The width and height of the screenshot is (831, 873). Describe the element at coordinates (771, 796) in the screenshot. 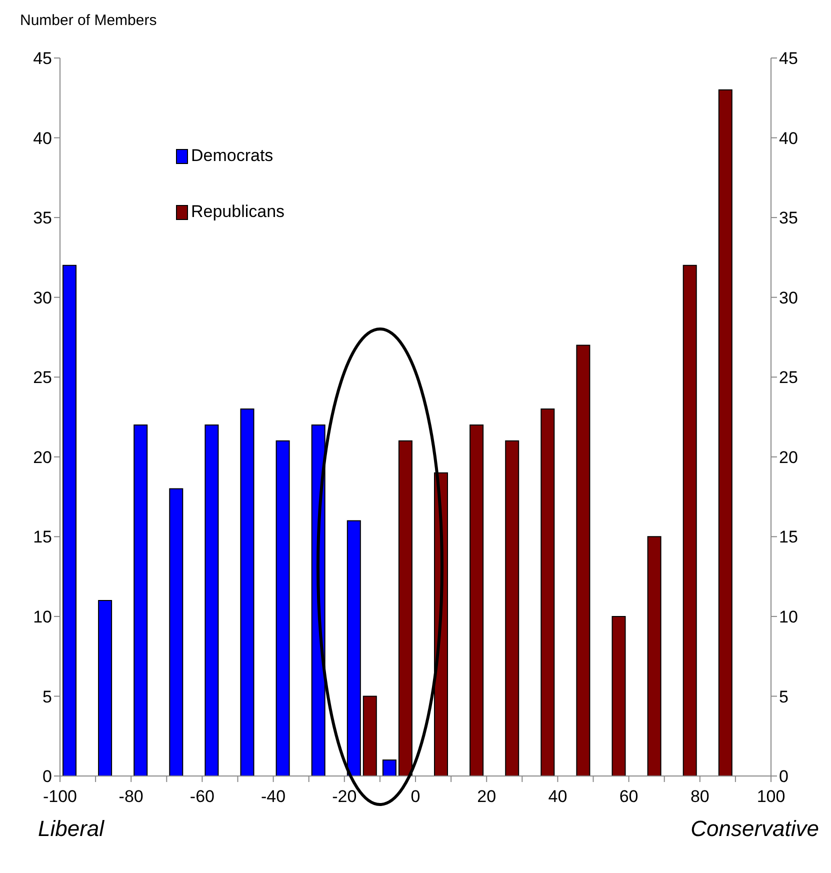

I see `x-tick-label: 100` at that location.